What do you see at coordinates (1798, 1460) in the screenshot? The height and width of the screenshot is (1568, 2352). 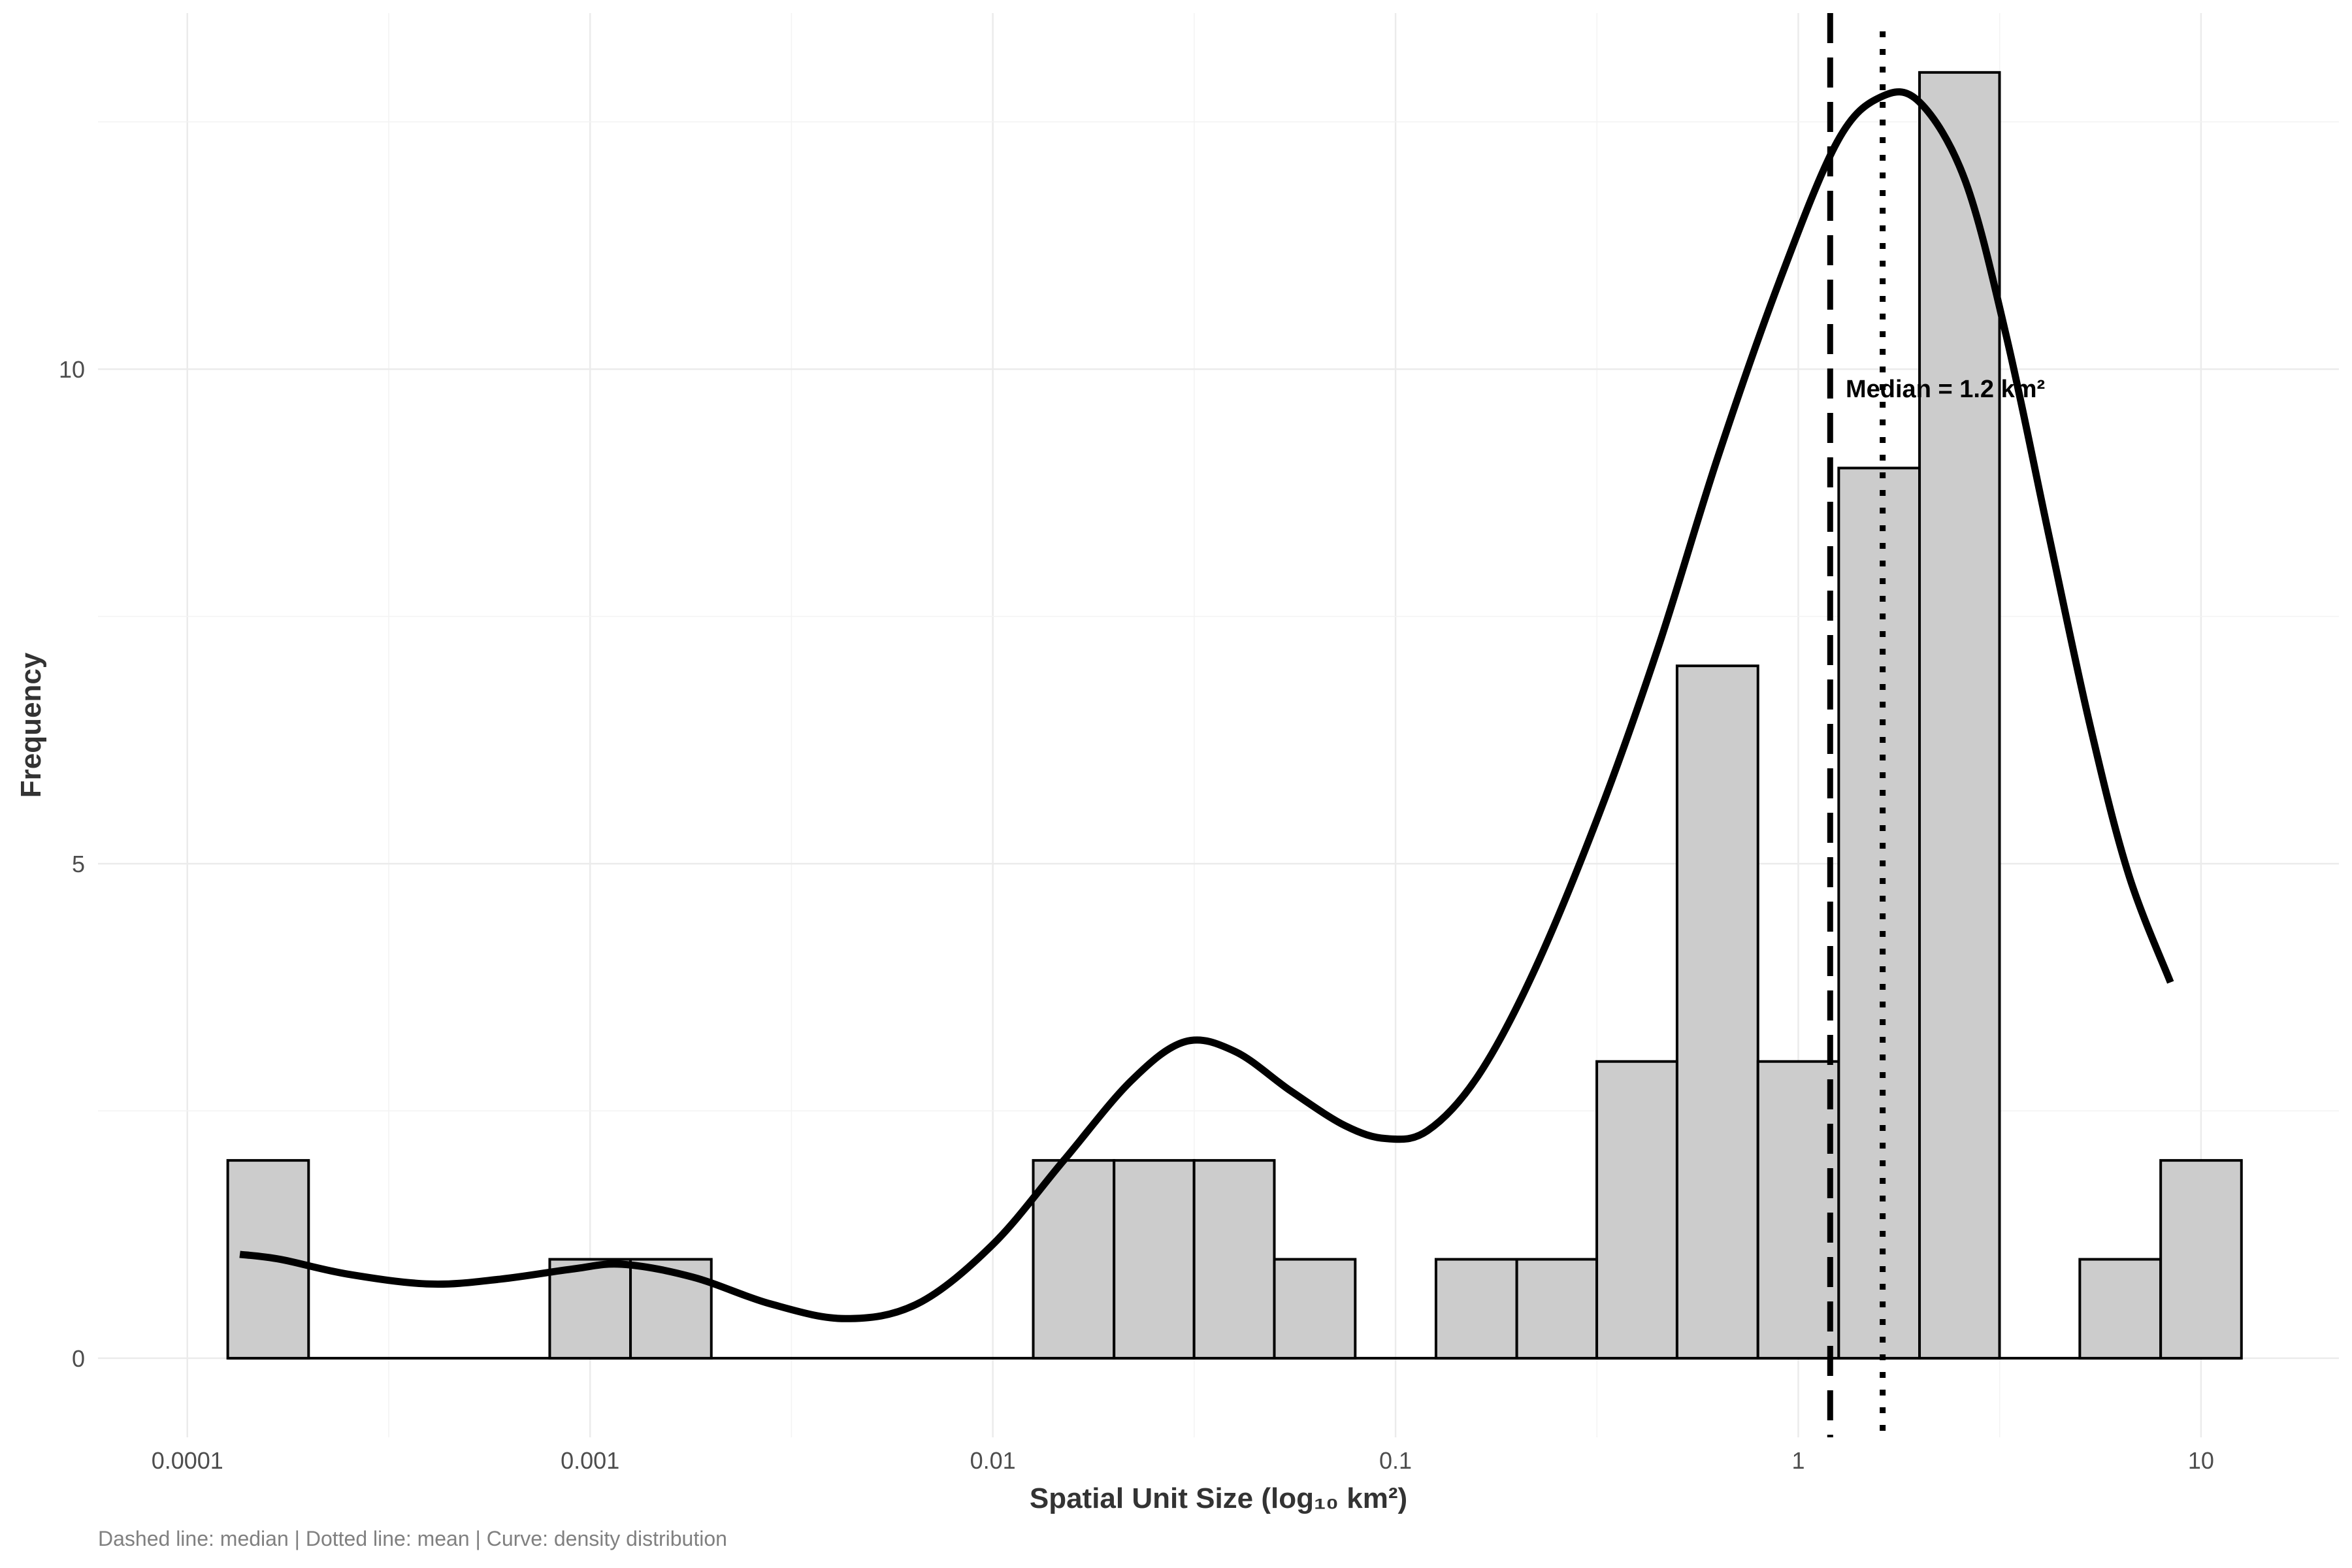 I see `x-tick-label: 1` at bounding box center [1798, 1460].